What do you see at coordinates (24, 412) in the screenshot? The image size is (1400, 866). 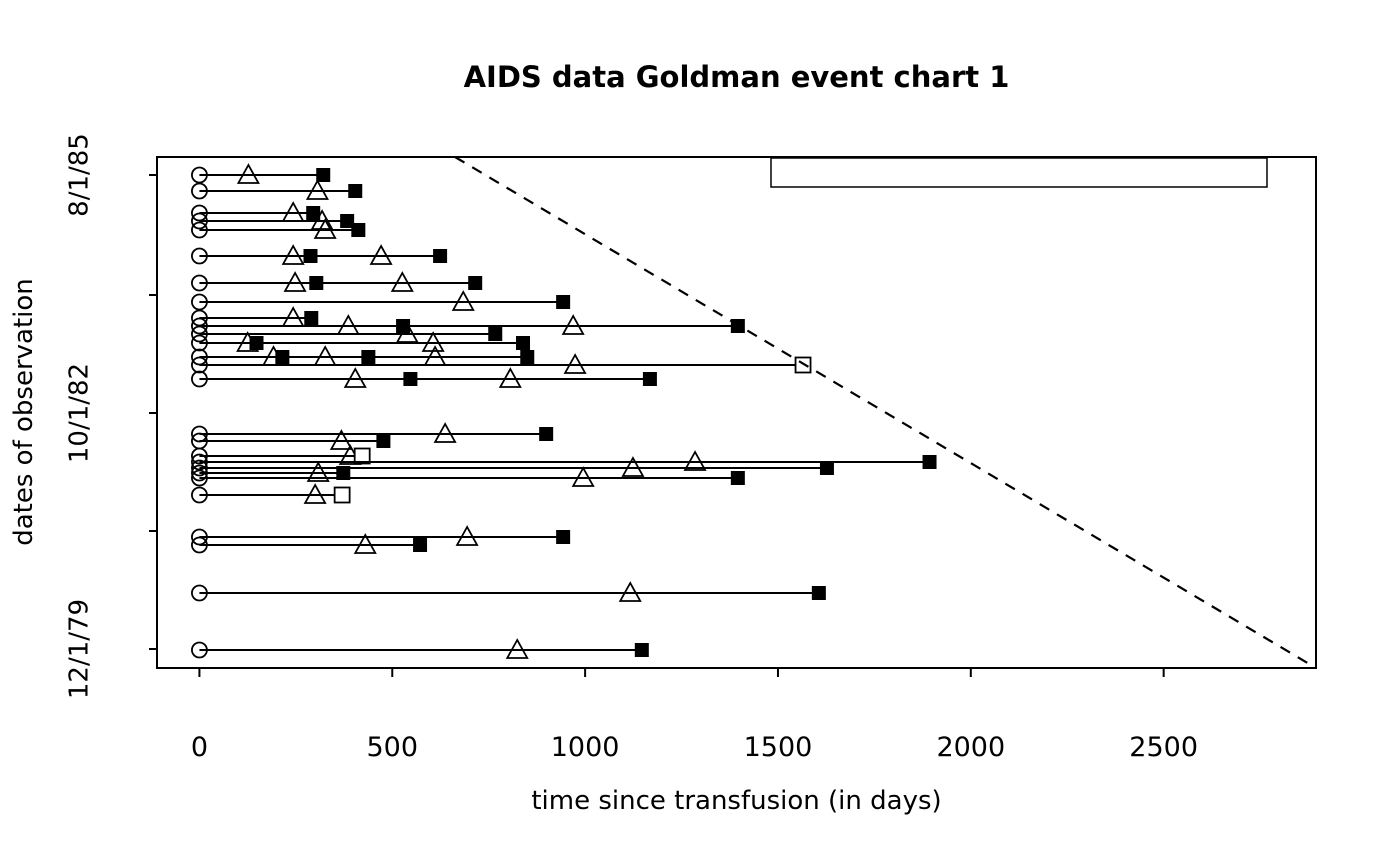 I see `y-axis-label: dates of observation` at bounding box center [24, 412].